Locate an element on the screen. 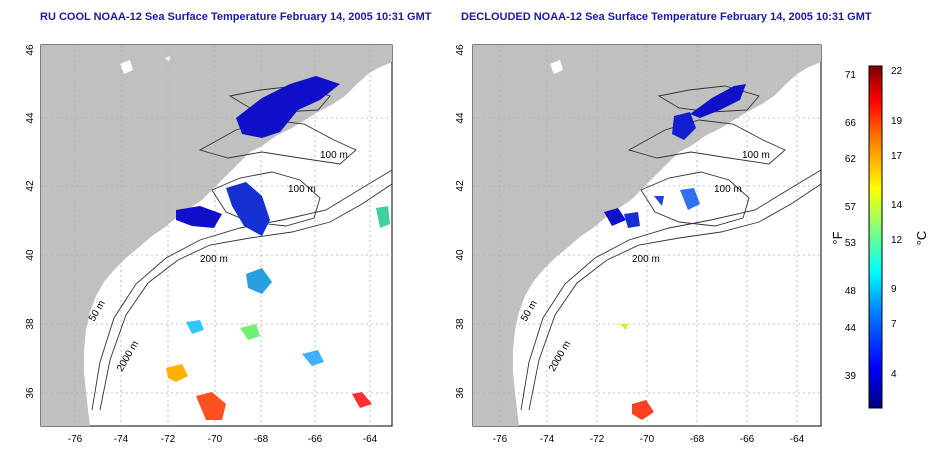 The width and height of the screenshot is (950, 475). right-x-axis: -76 -74 -72 -70 -68 -66 -64 is located at coordinates (649, 439).